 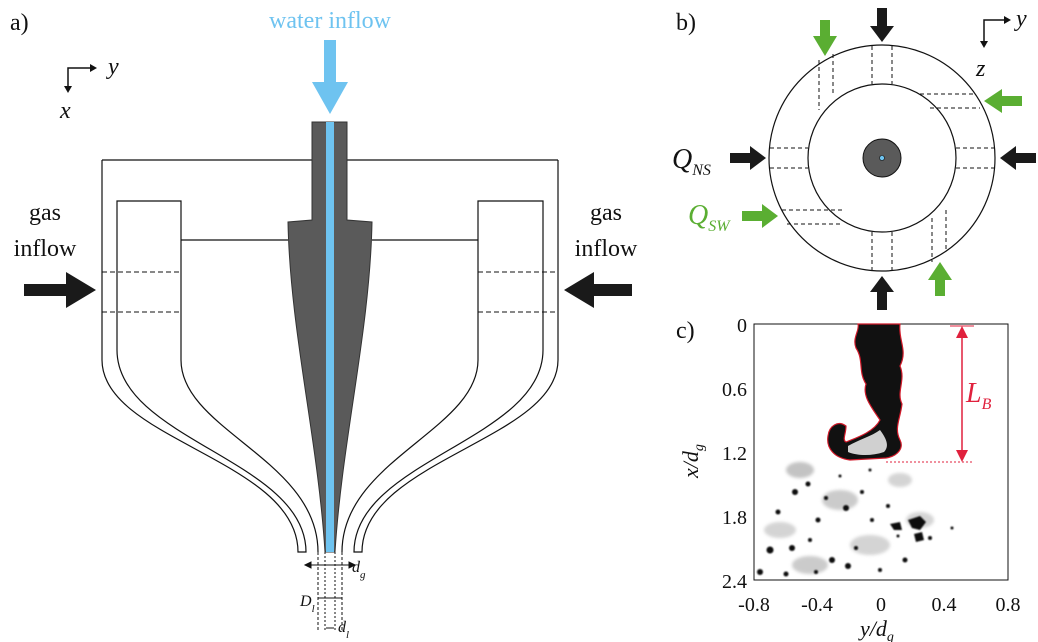 What do you see at coordinates (45, 249) in the screenshot?
I see `gas-inflow-left-line2: inflow` at bounding box center [45, 249].